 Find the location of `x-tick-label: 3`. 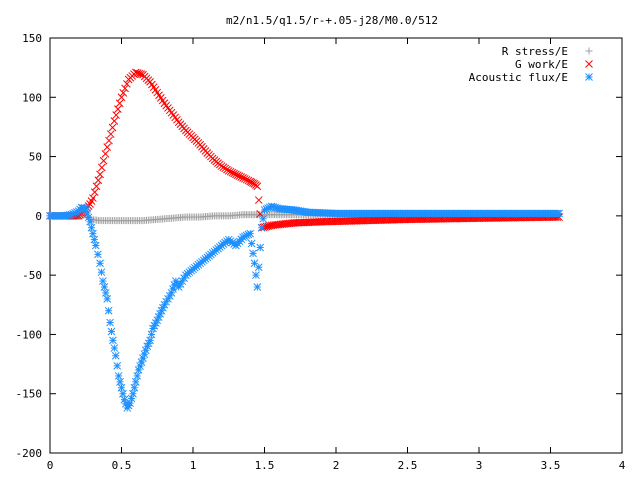

x-tick-label: 3 is located at coordinates (479, 465).